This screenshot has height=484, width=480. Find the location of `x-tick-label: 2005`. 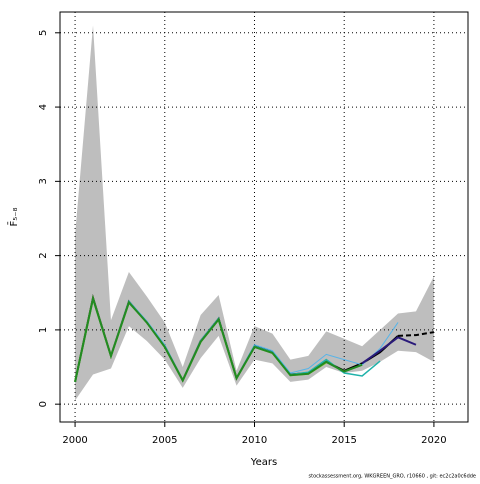

x-tick-label: 2005 is located at coordinates (164, 440).